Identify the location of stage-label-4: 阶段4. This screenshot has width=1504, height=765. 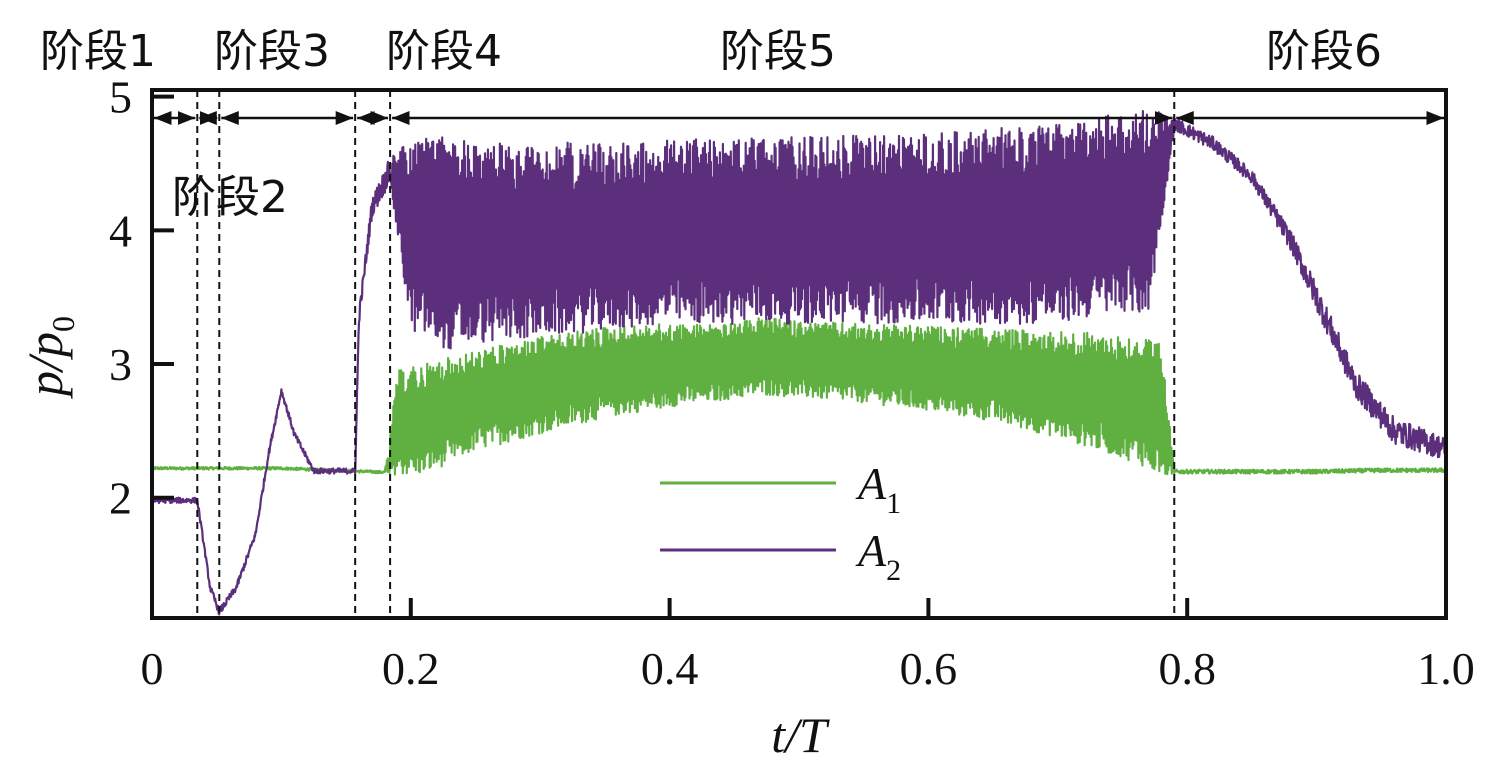
(444, 51).